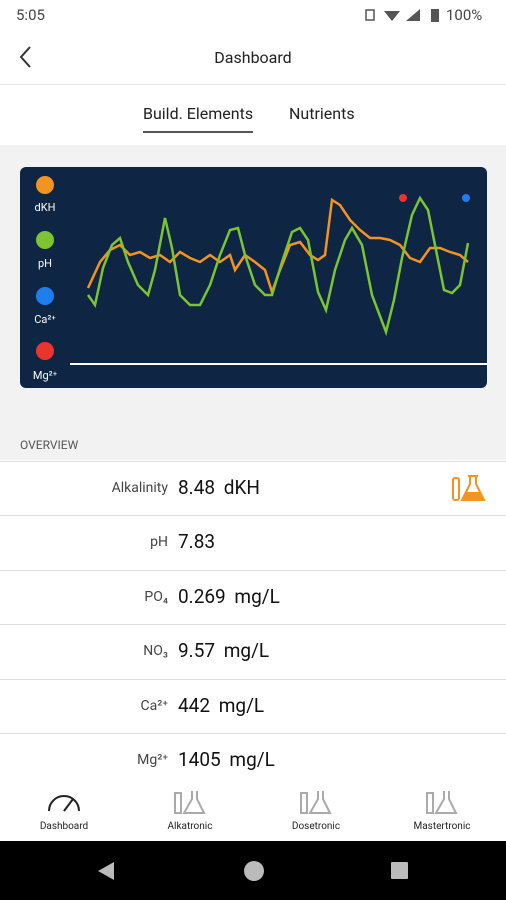  What do you see at coordinates (442, 826) in the screenshot?
I see `nav-label: Mastertronic` at bounding box center [442, 826].